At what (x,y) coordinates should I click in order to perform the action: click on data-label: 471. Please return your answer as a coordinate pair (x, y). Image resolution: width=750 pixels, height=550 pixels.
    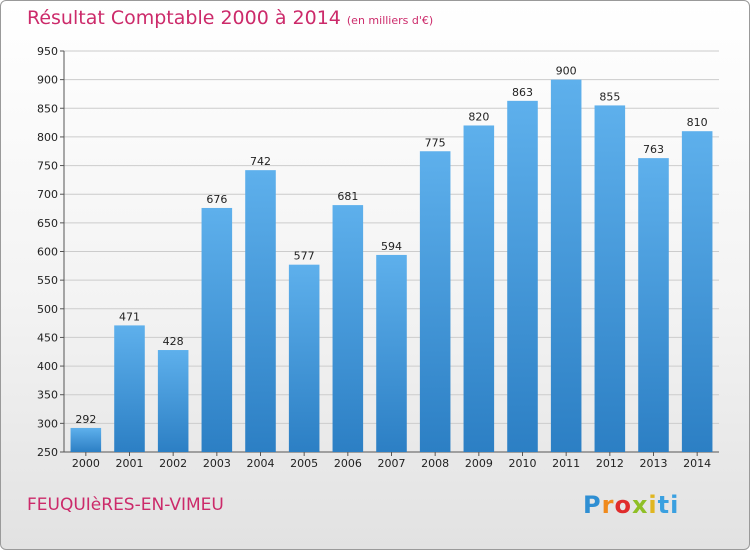
    Looking at the image, I should click on (129, 316).